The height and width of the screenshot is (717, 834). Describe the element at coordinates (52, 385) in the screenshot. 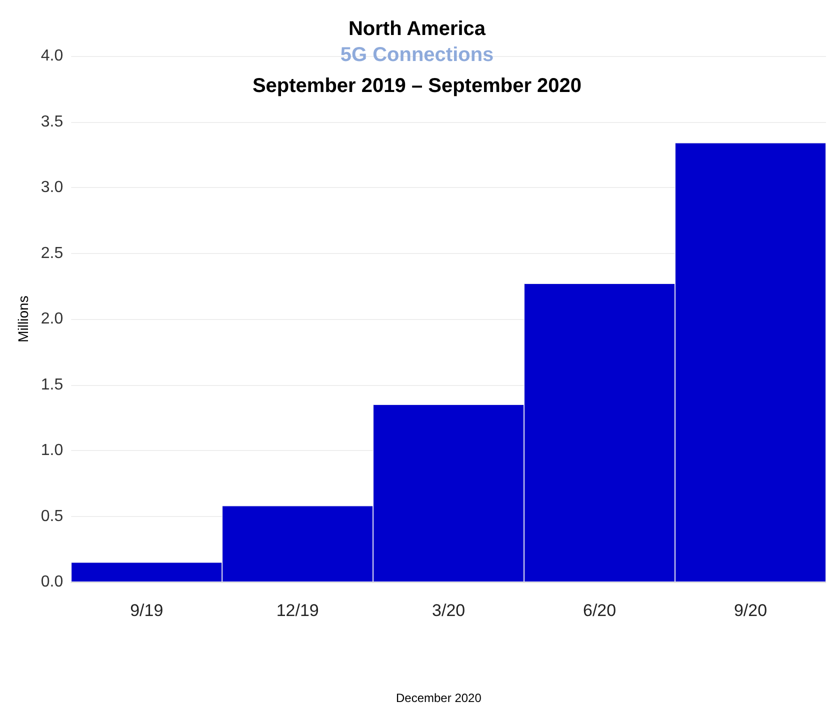

I see `y-tick-label: 1.5` at that location.